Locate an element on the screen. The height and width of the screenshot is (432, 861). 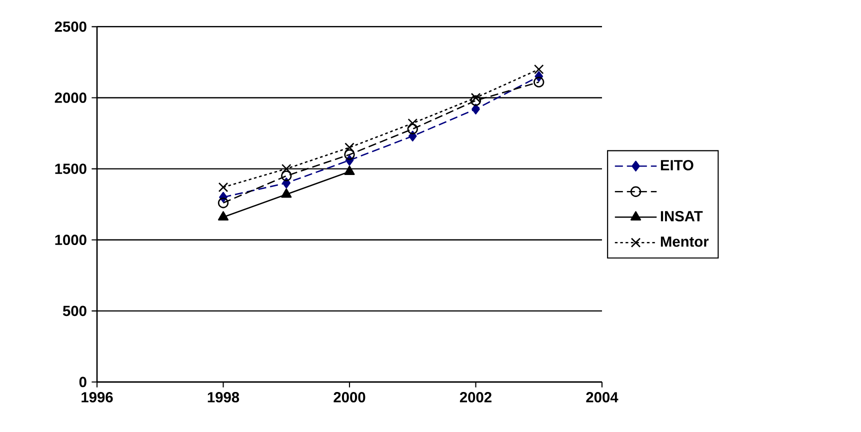
x-tick-label: 2004 is located at coordinates (602, 397).